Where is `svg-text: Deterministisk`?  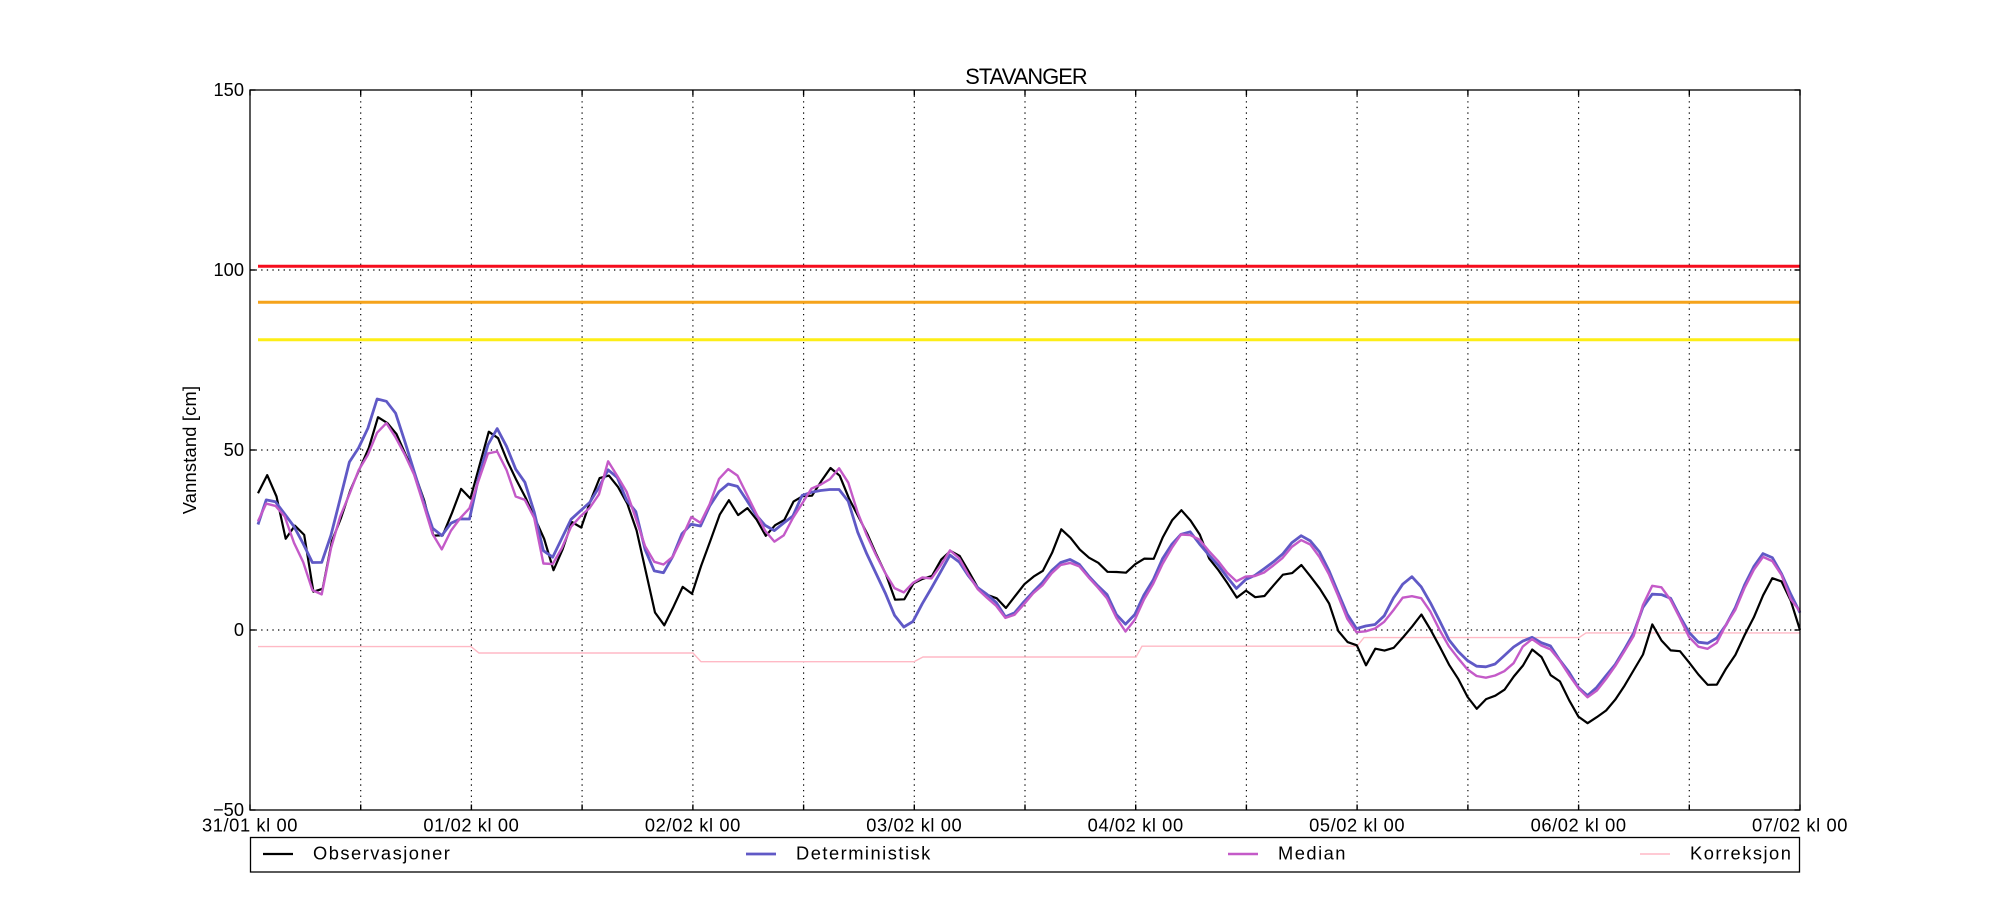
svg-text: Deterministisk is located at coordinates (864, 852).